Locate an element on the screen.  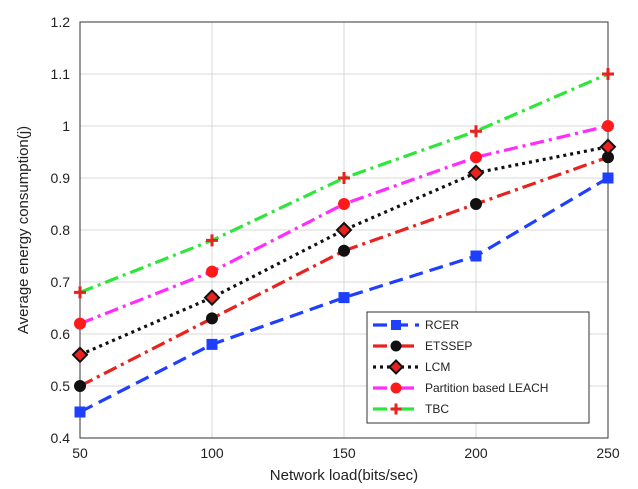
legend-label: TBC is located at coordinates (437, 409).